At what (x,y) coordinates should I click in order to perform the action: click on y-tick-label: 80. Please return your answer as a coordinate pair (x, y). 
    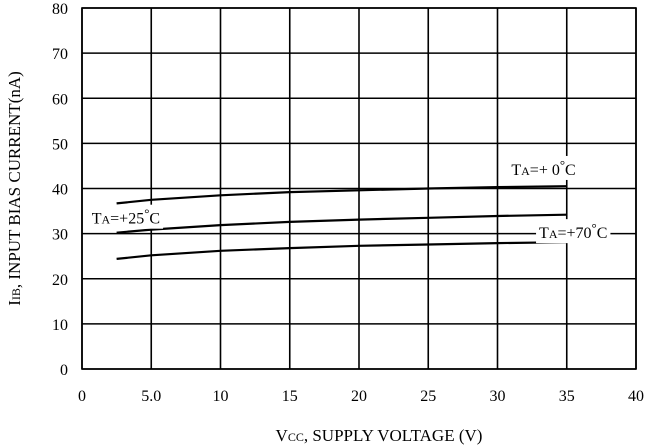
    Looking at the image, I should click on (60, 9).